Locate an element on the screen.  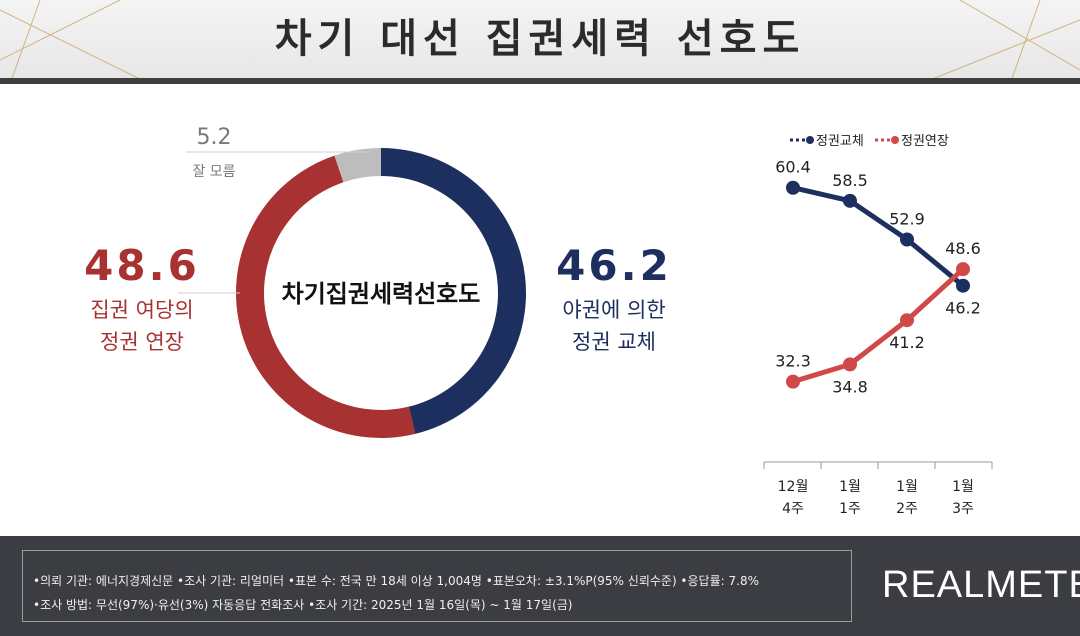
legend-label: 정권연장 is located at coordinates (925, 141).